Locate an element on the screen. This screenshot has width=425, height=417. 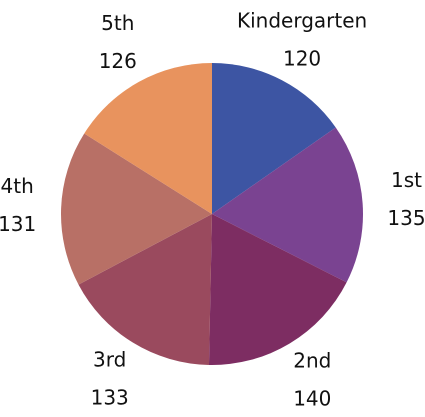
slice-value: 126 is located at coordinates (118, 61).